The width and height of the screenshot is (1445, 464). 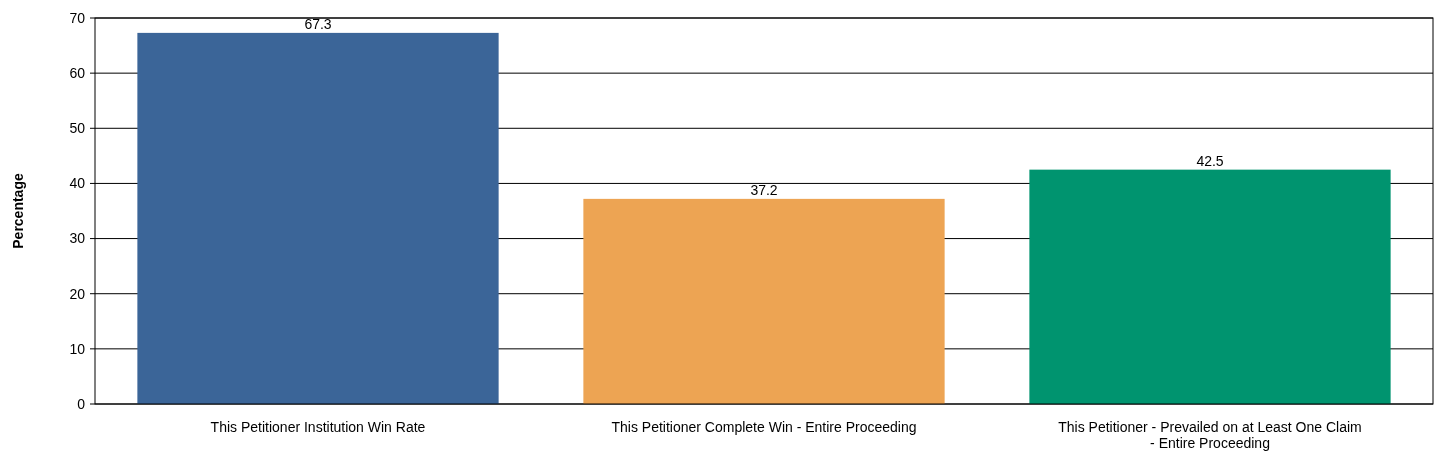 I want to click on y-tick-label: 70, so click(x=77, y=17).